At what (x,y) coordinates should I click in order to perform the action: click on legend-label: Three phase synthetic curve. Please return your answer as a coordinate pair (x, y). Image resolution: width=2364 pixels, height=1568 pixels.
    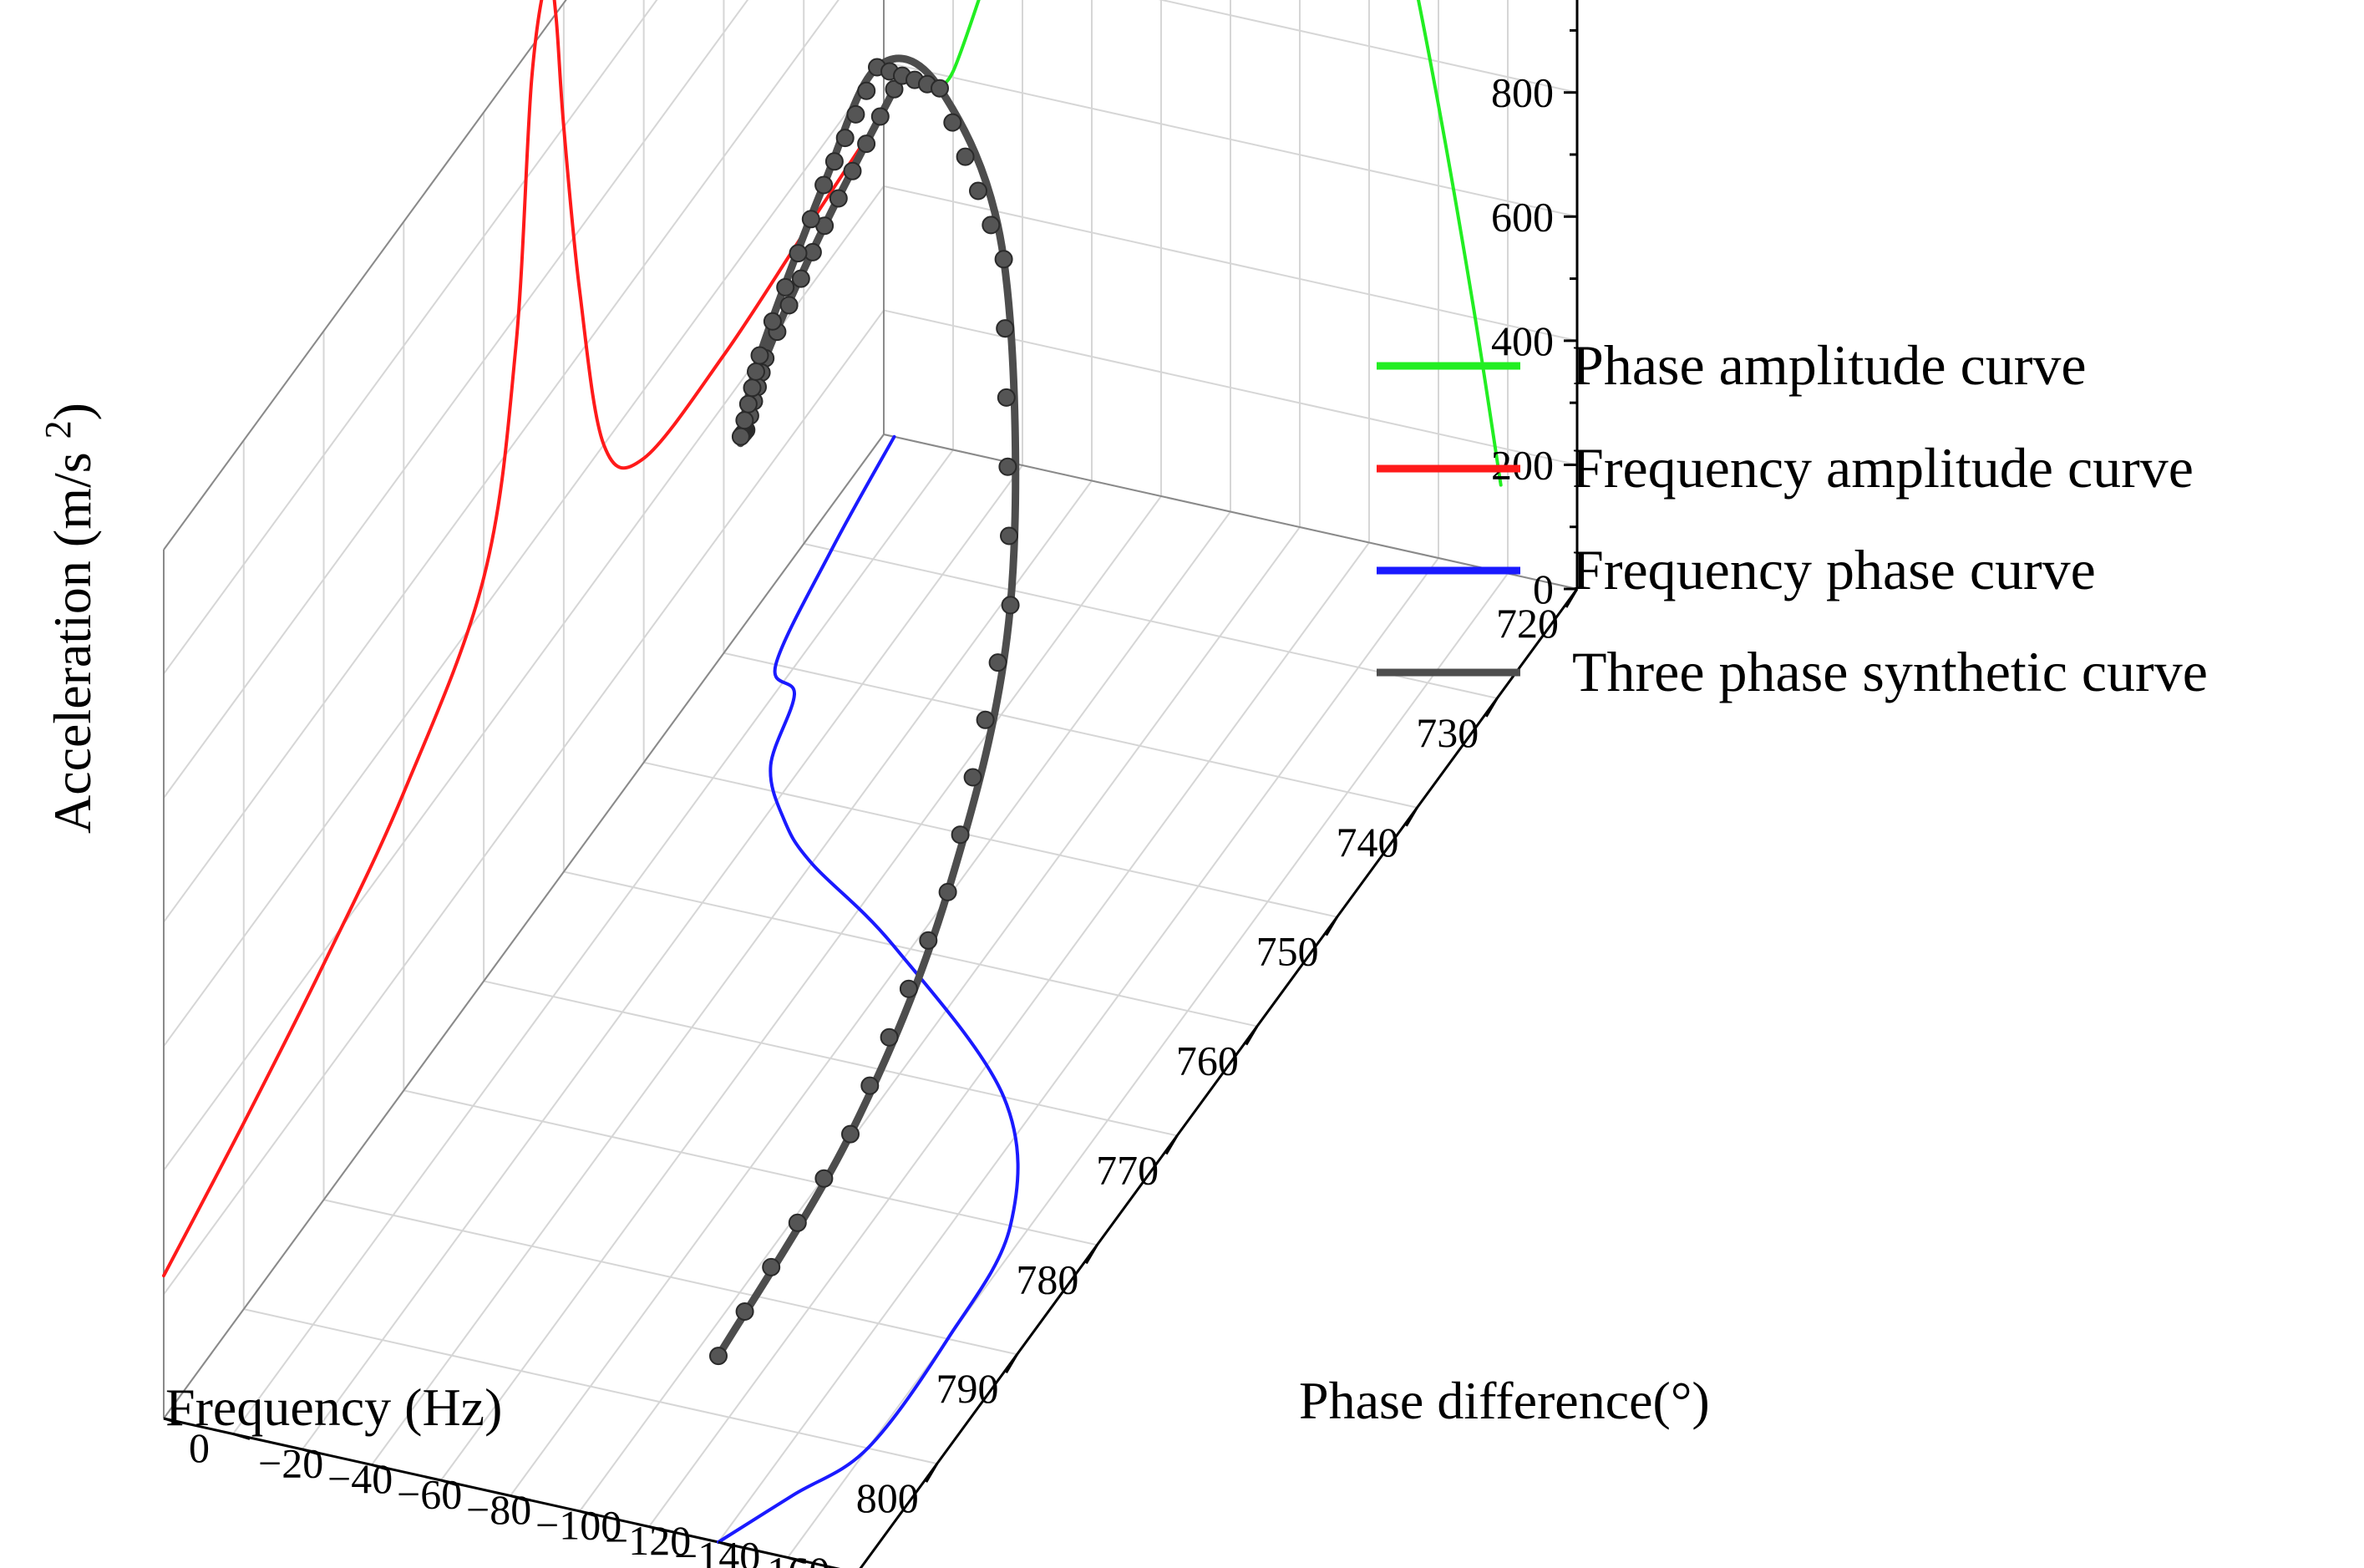
    Looking at the image, I should click on (1890, 671).